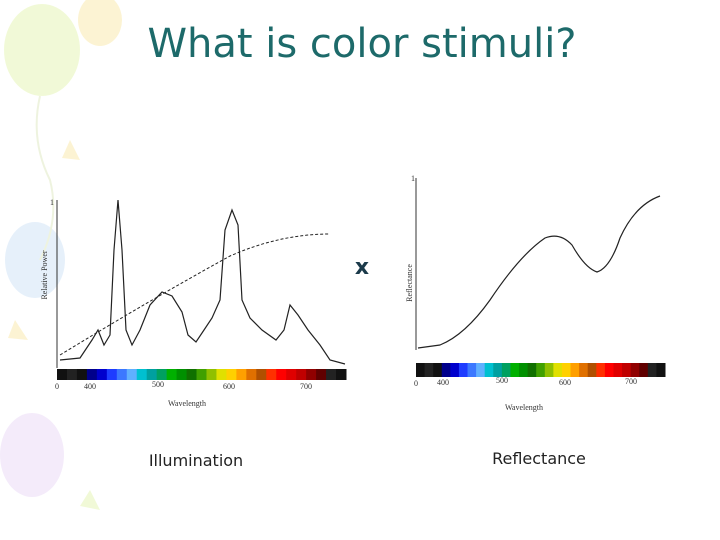 The height and width of the screenshot is (540, 720). What do you see at coordinates (539, 272) in the screenshot?
I see `reflectance-curve` at bounding box center [539, 272].